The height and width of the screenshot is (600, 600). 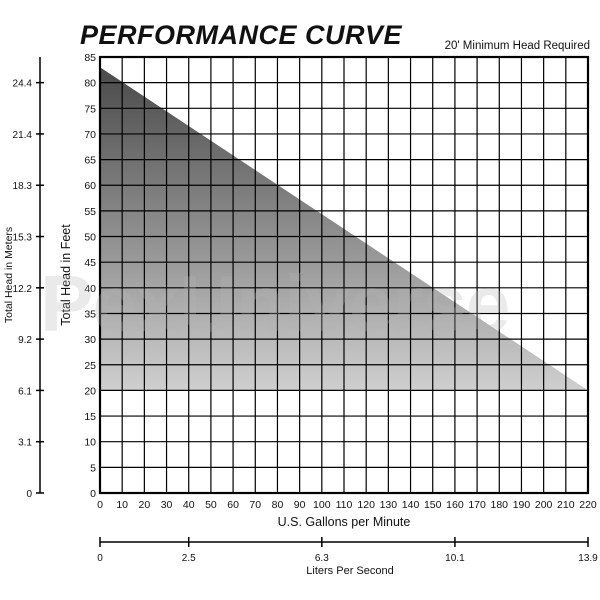 I want to click on y-tick-label: 80, so click(x=90, y=84).